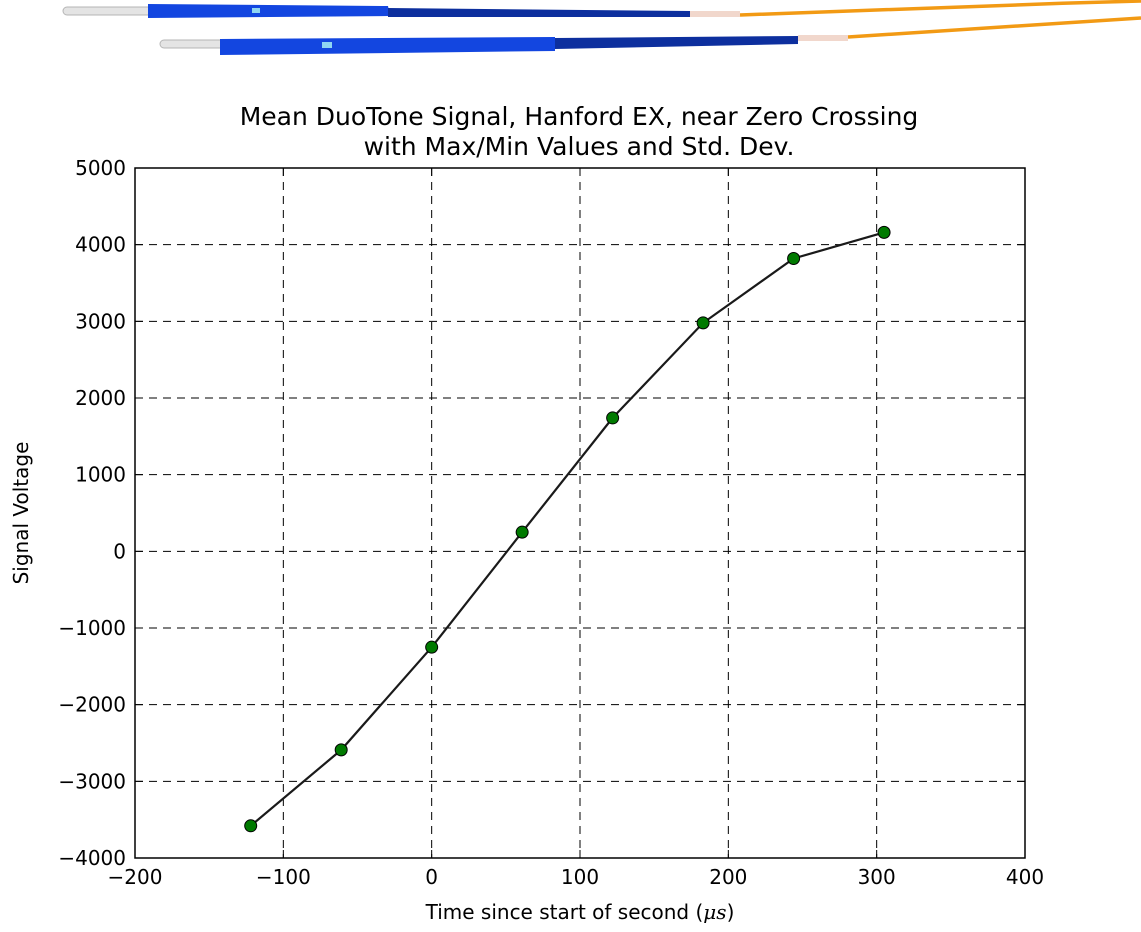 This screenshot has height=932, width=1141. I want to click on x-axis-label-close: ), so click(731, 912).